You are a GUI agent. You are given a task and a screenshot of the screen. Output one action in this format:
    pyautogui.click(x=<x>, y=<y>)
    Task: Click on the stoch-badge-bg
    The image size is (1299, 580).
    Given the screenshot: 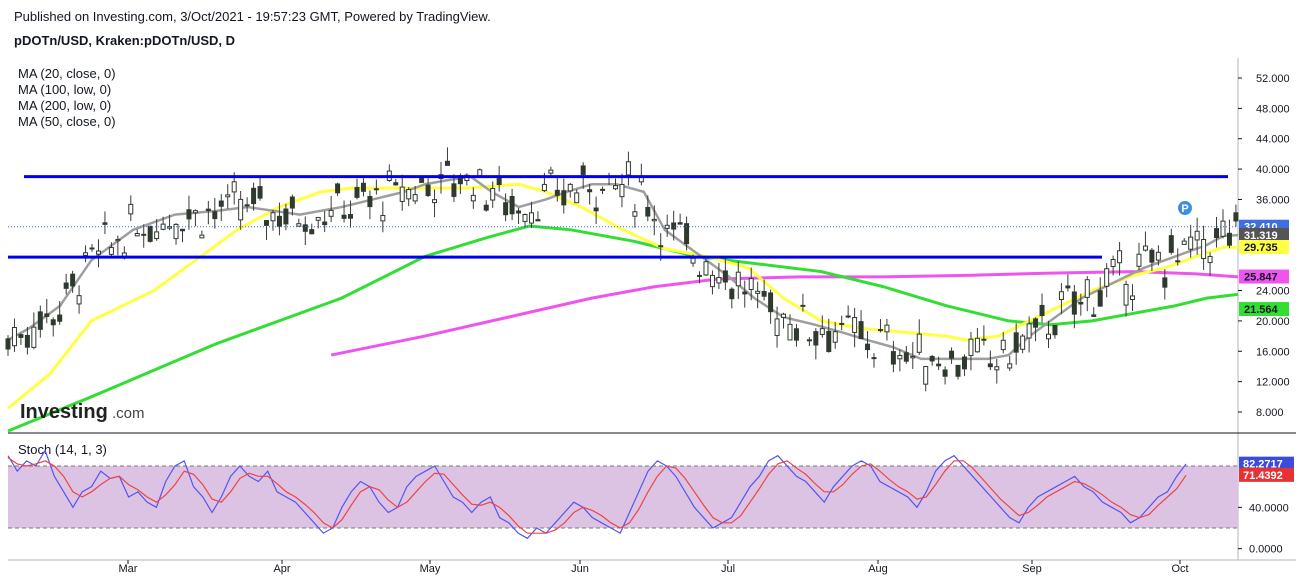 What is the action you would take?
    pyautogui.click(x=1266, y=463)
    